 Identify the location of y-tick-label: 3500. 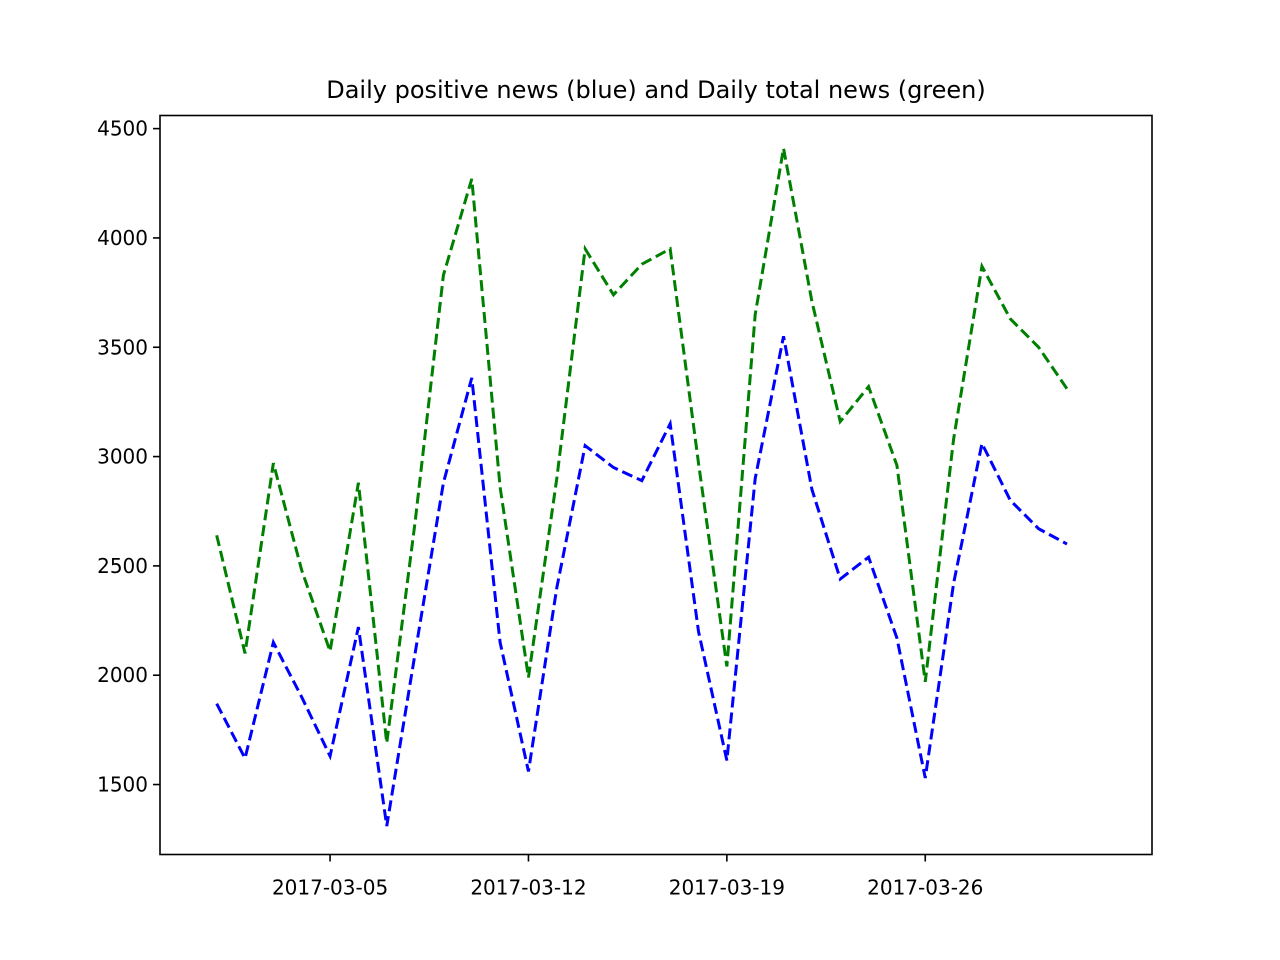
(122, 347).